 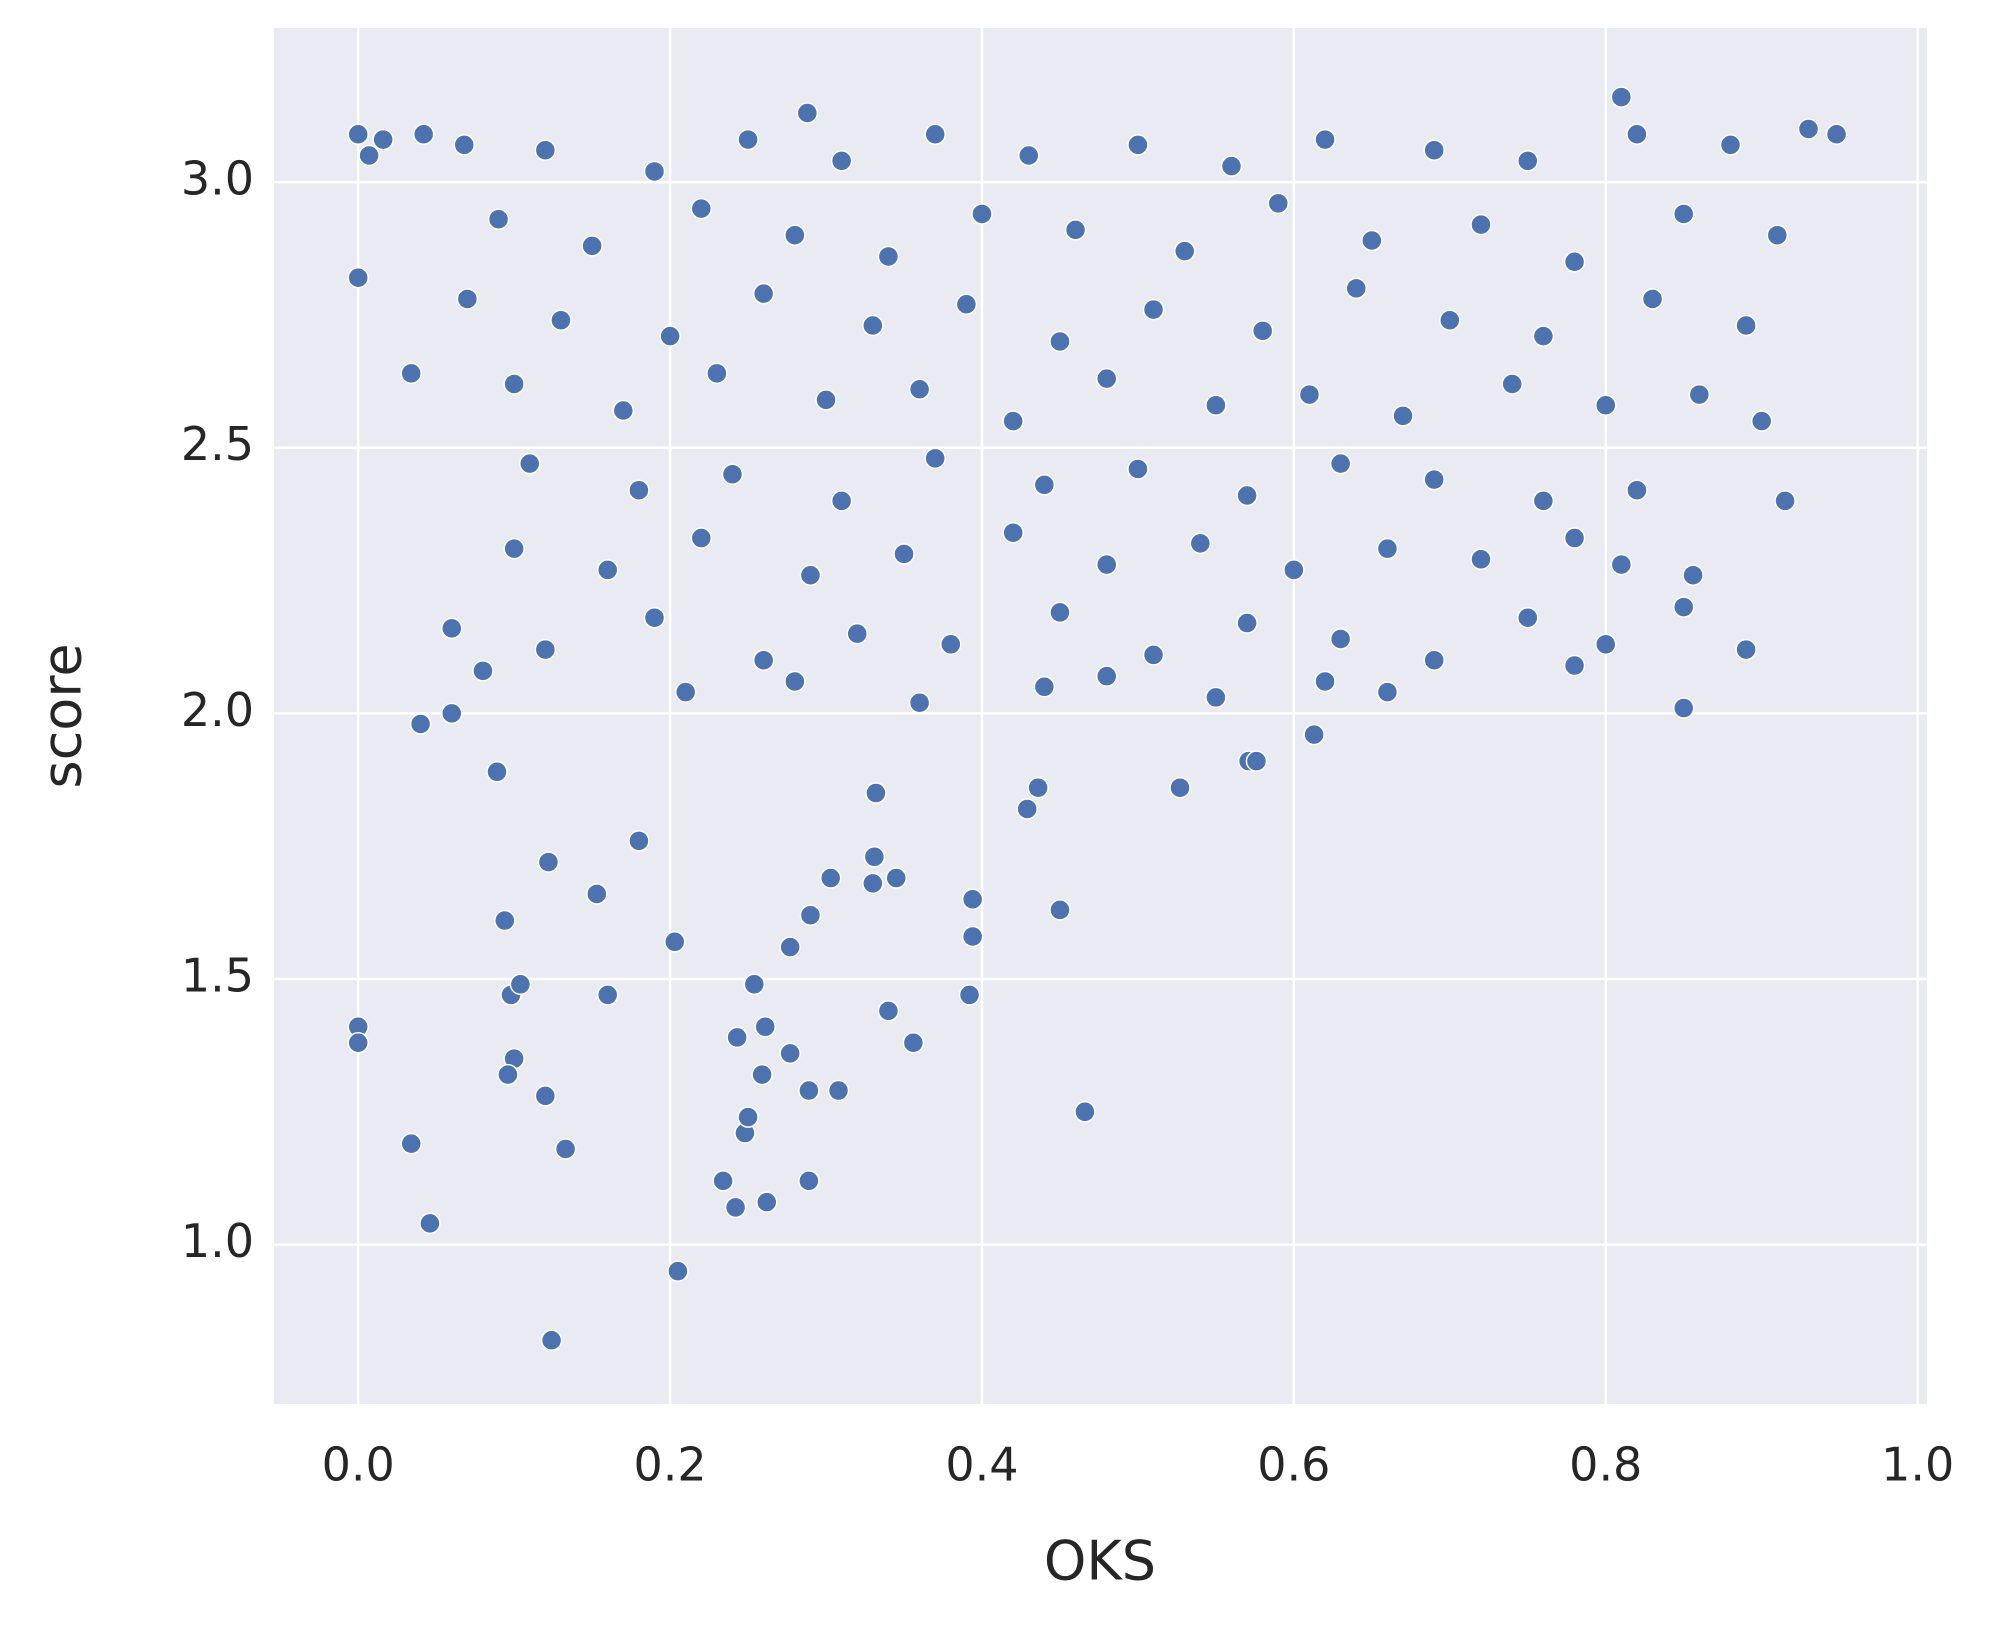 I want to click on y-tick-label: 1.0, so click(x=217, y=1241).